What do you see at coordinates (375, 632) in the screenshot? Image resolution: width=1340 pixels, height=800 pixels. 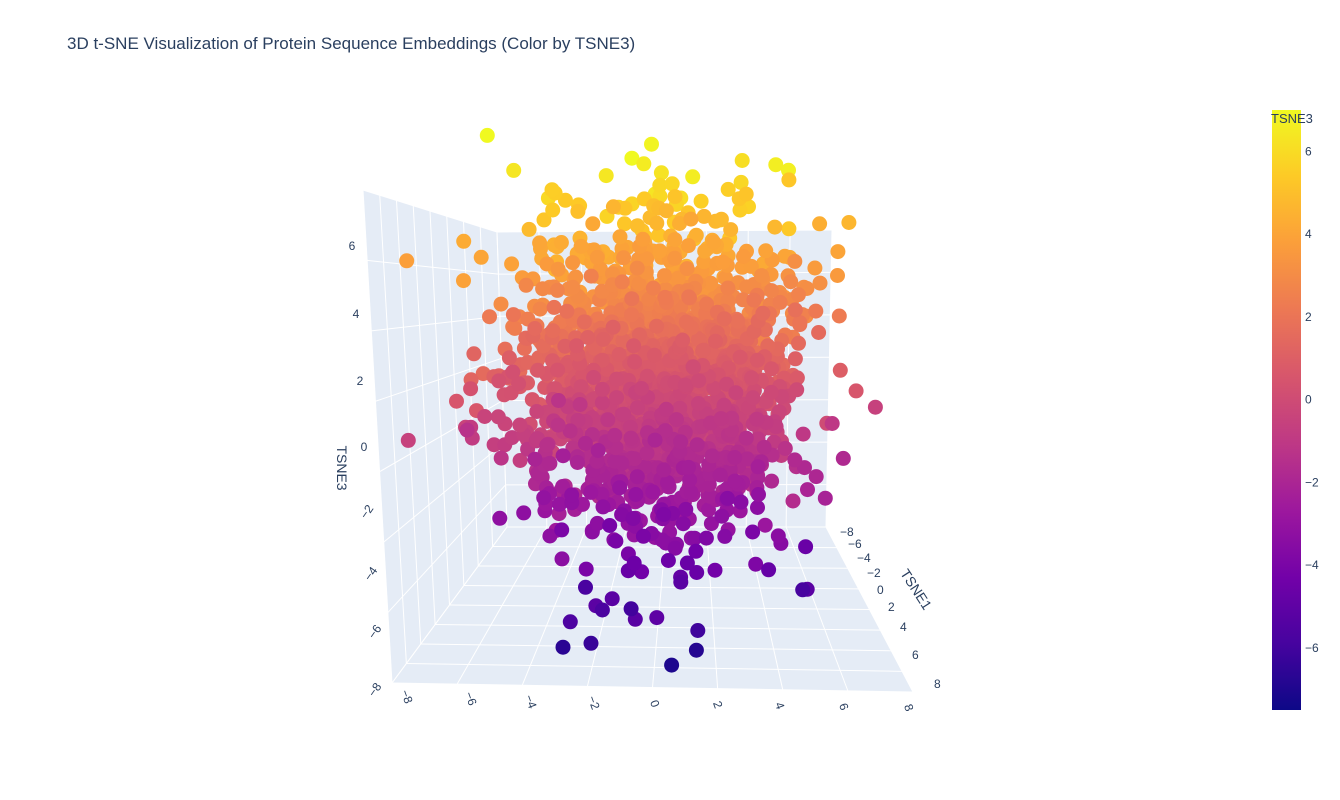 I see `z-tick-label: −6` at bounding box center [375, 632].